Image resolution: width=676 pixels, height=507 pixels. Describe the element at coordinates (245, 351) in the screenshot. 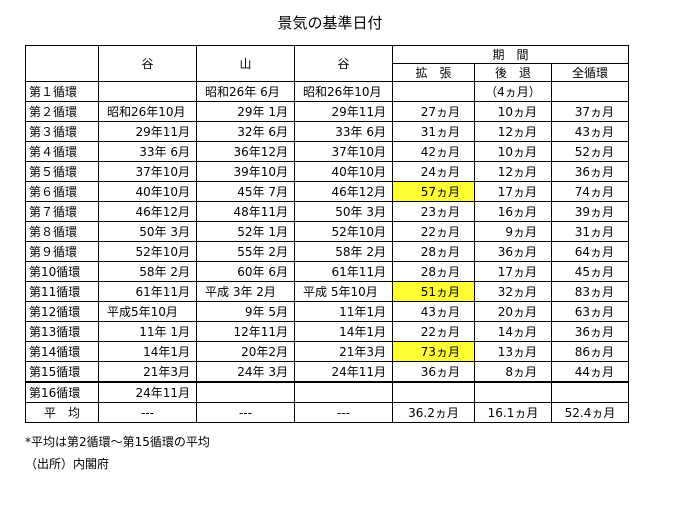

I see `table-cell: 20年2月` at that location.